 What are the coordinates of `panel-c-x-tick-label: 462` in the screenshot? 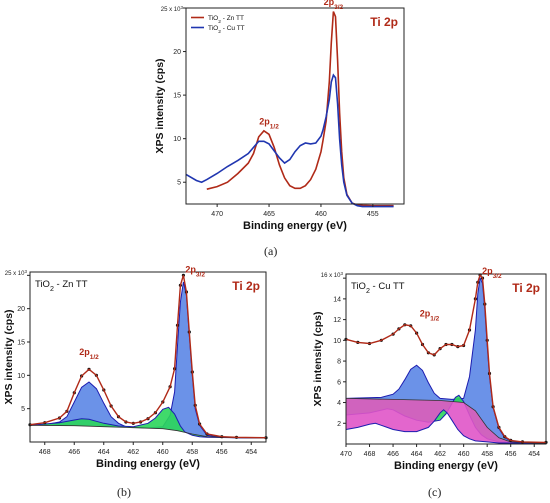 It's located at (440, 454).